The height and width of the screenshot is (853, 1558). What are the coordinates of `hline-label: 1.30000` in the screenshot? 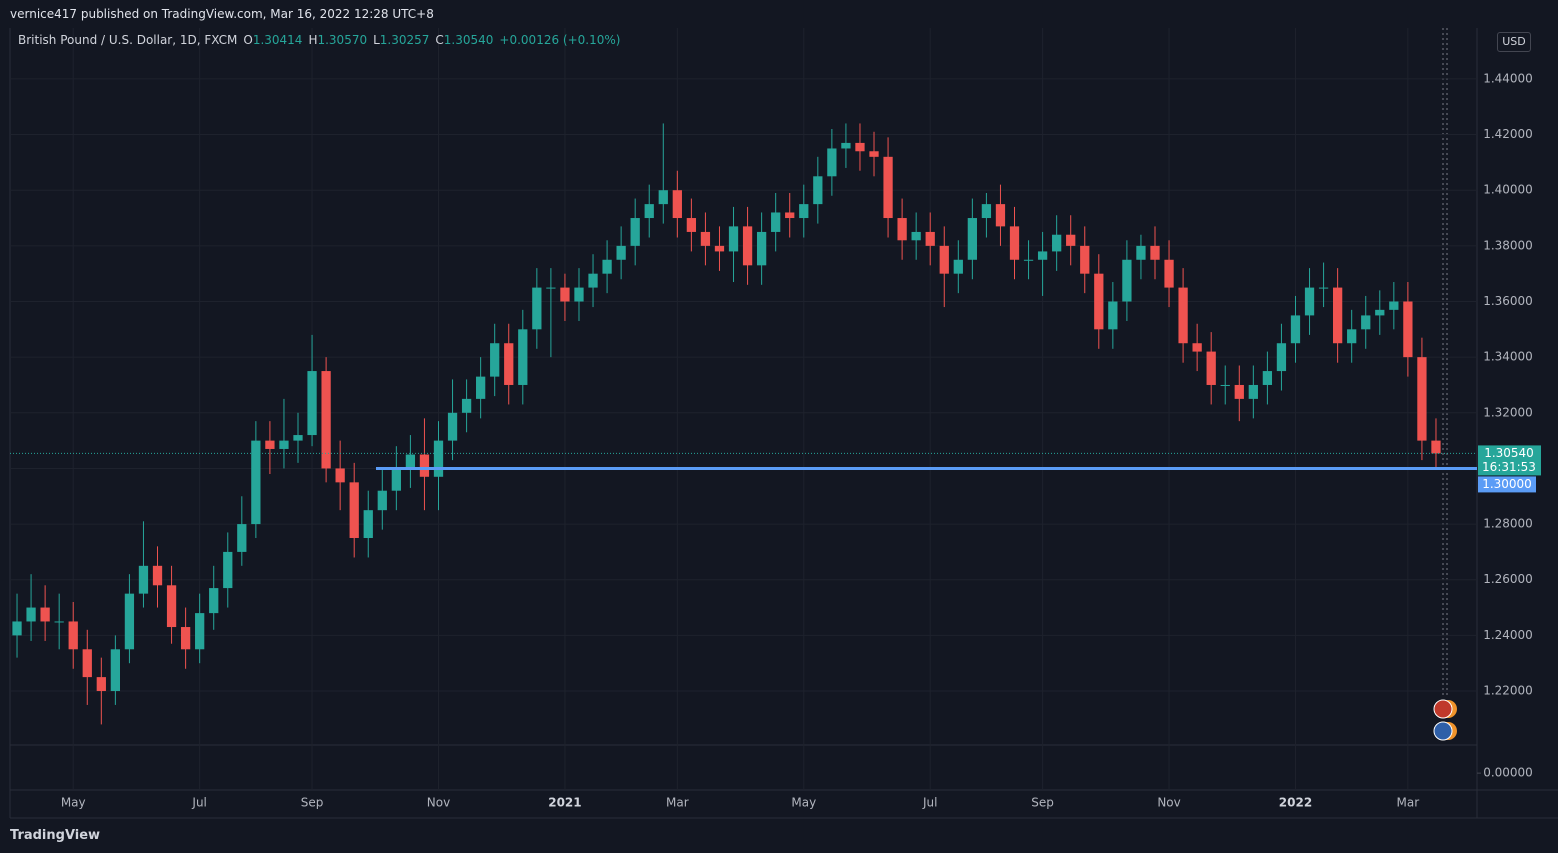 It's located at (1507, 484).